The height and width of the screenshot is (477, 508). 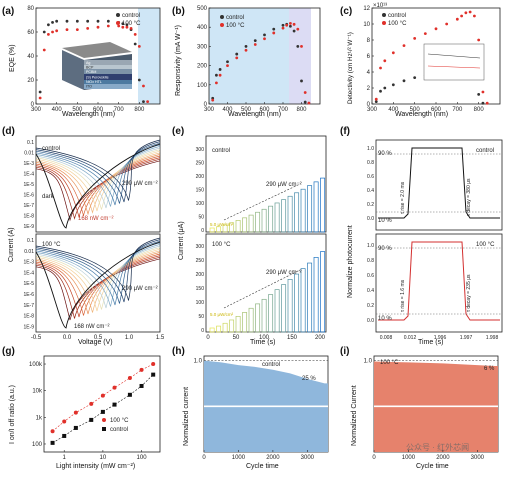 I want to click on f-x-ticklabel-4: 1.998, so click(x=492, y=338).